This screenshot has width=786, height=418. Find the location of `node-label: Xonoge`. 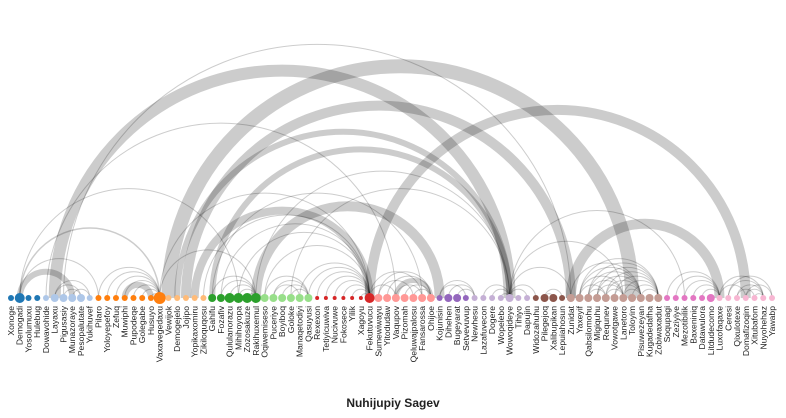

node-label: Xonoge is located at coordinates (11, 321).